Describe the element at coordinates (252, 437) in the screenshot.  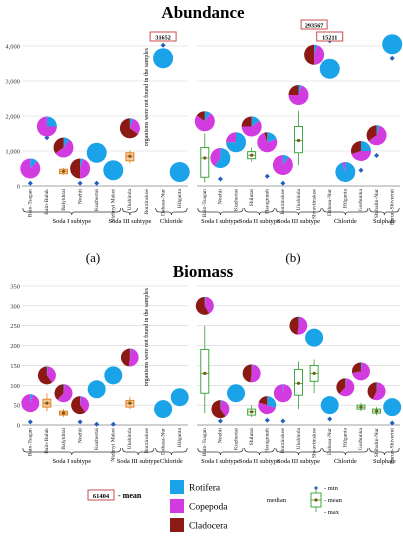
I see `x-tick-label-shilutai: Shilutai` at that location.